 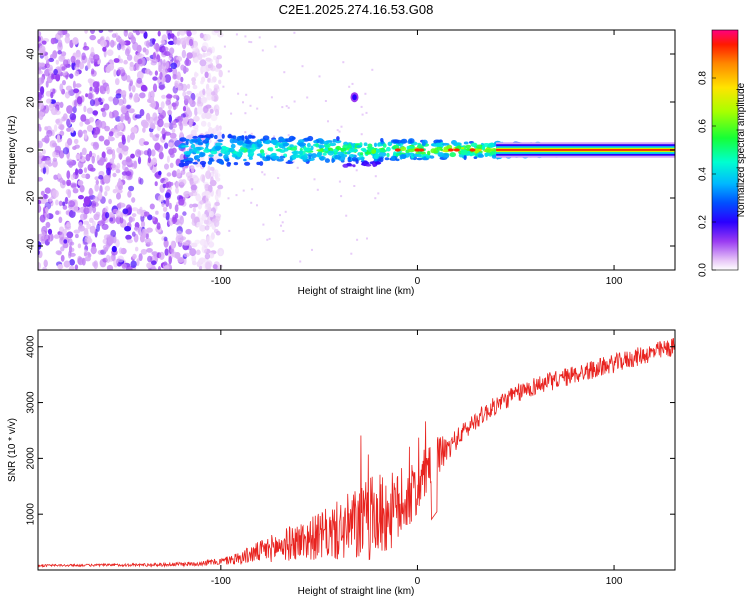 What do you see at coordinates (12, 450) in the screenshot?
I see `snr-y-axis-label: SNR (10 * v/v)` at bounding box center [12, 450].